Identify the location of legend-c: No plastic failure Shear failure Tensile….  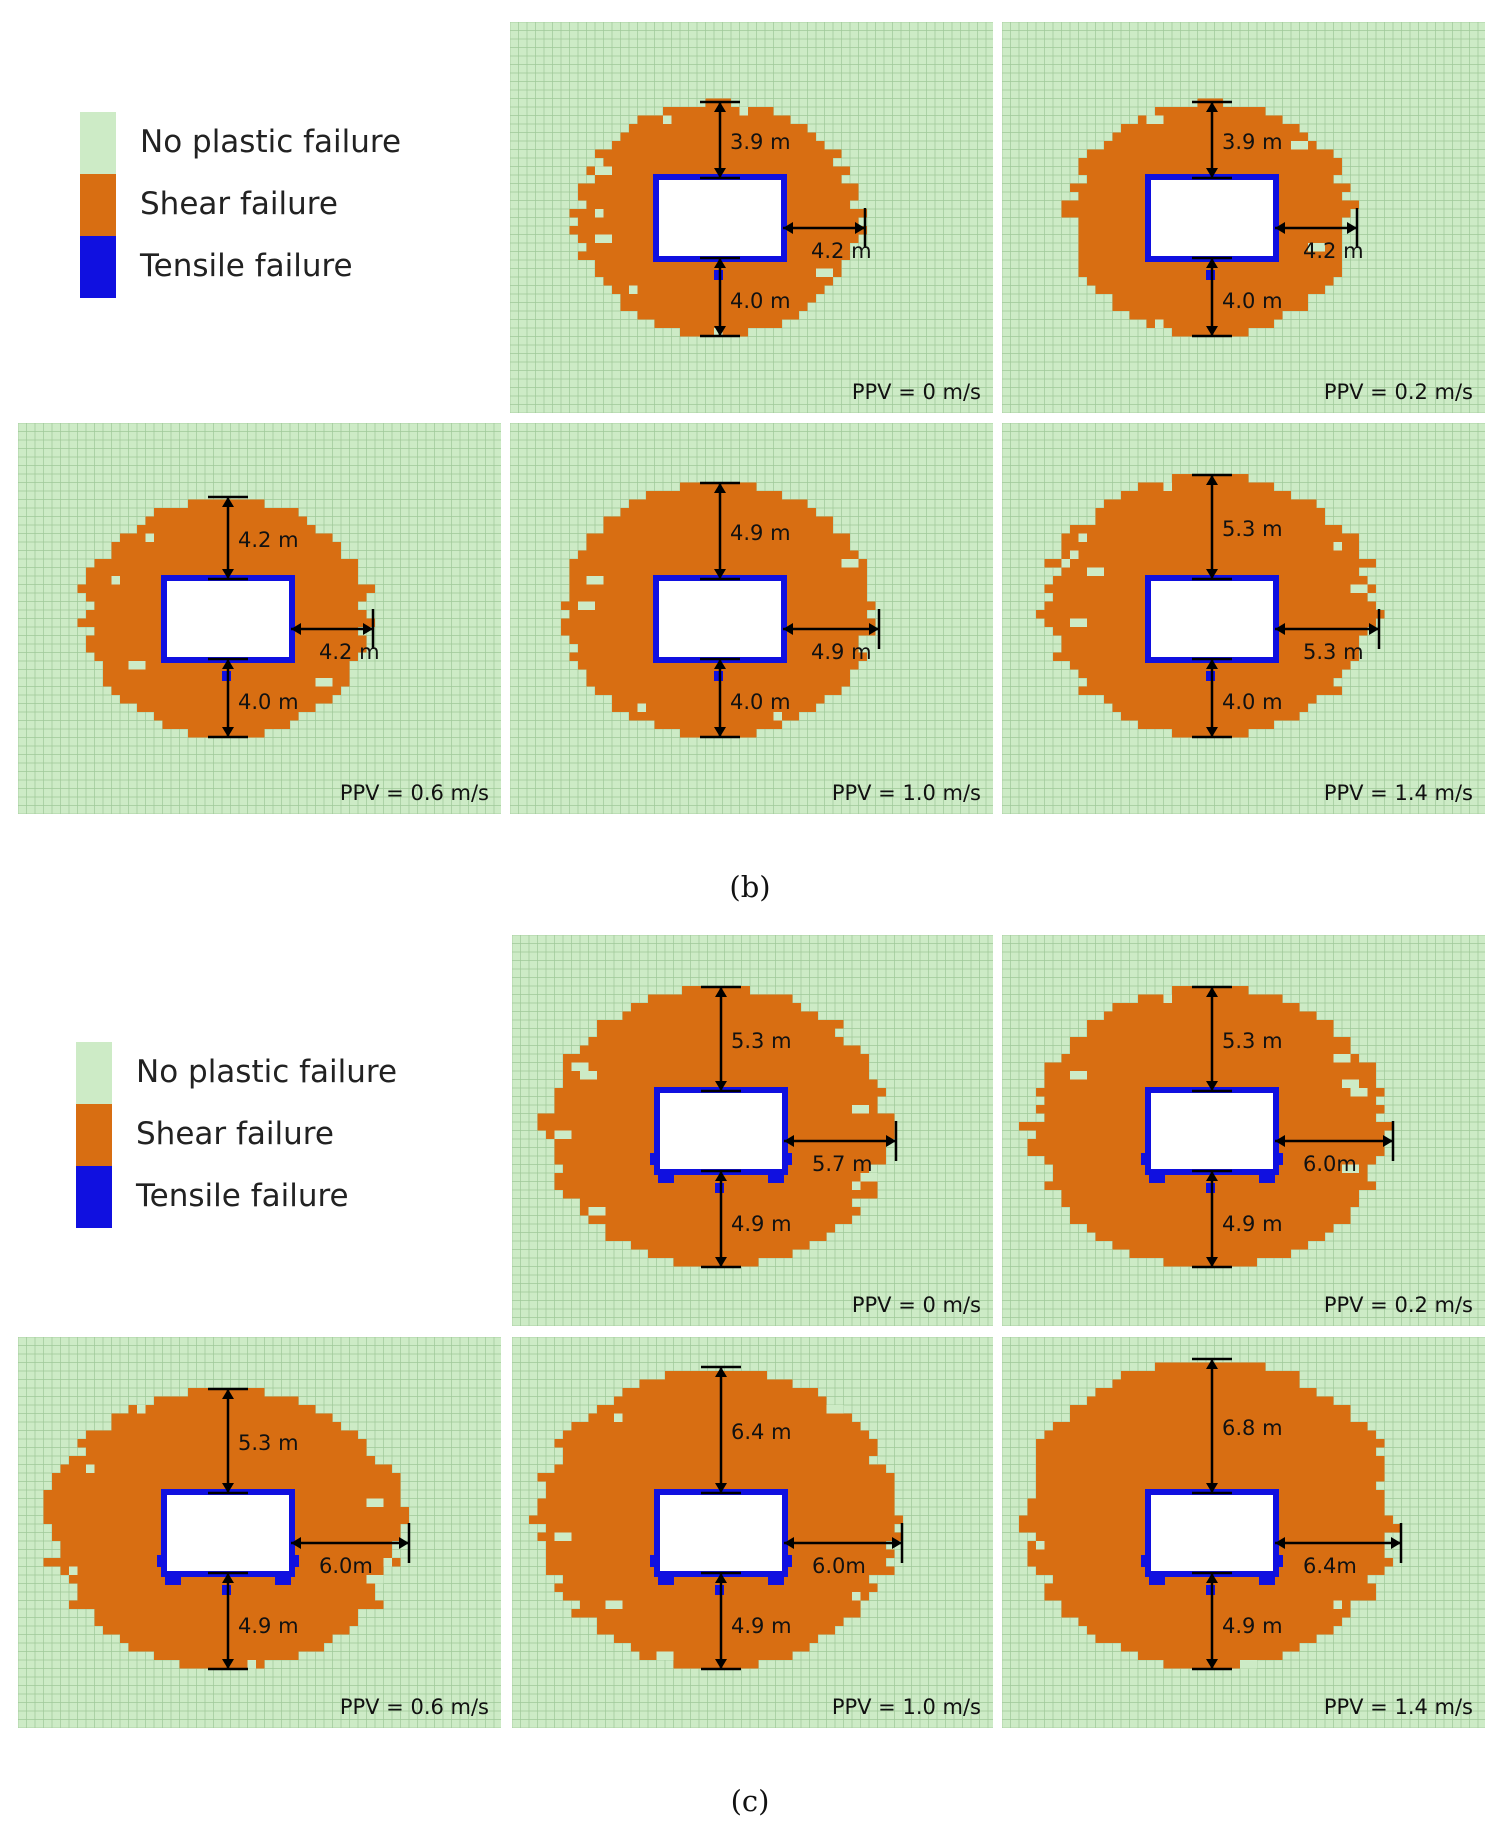
(286, 1142).